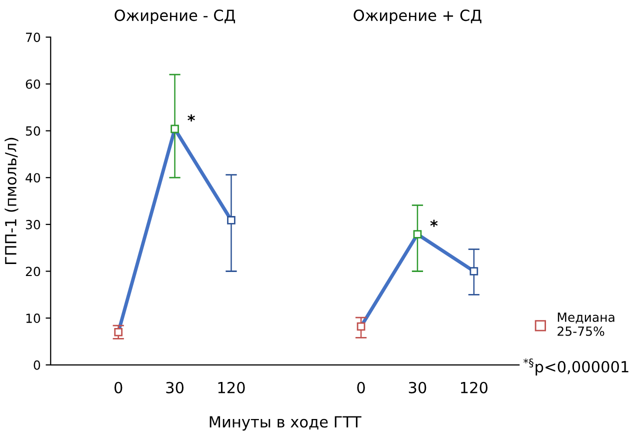  What do you see at coordinates (37, 365) in the screenshot?
I see `y-tick-label: 0` at bounding box center [37, 365].